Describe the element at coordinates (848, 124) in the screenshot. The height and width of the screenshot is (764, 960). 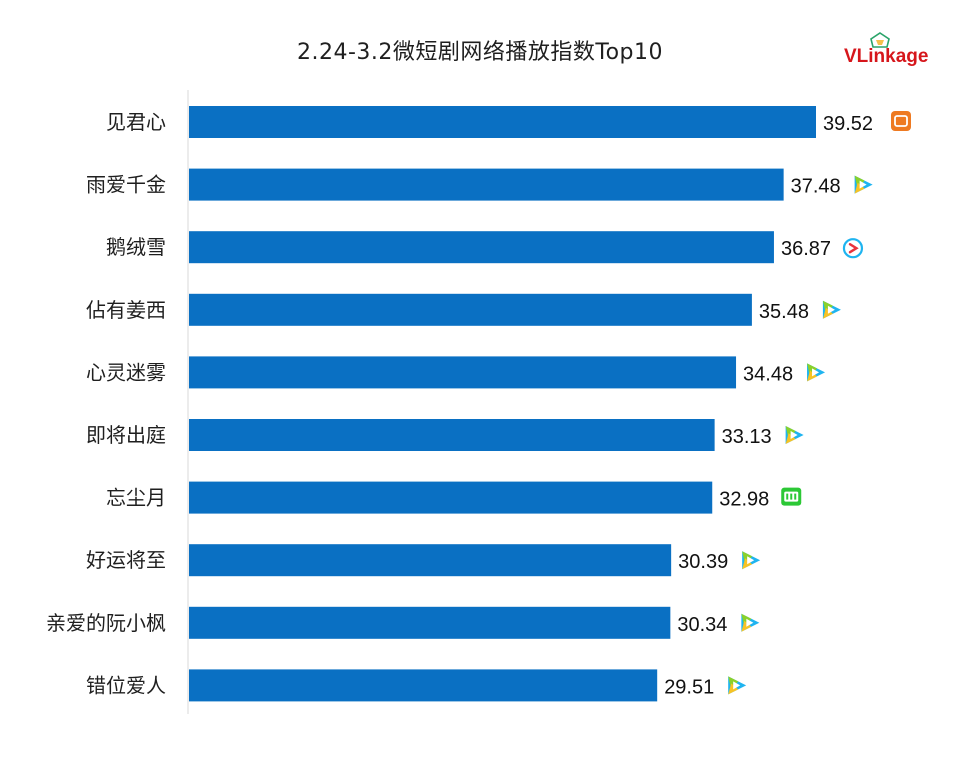
I see `value-label: 39.52` at that location.